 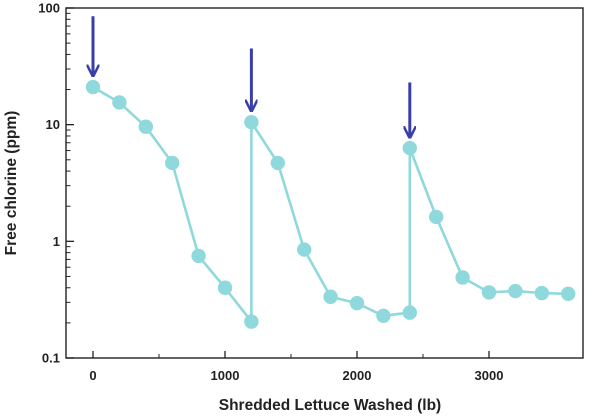 I want to click on y-tick-label: 10, so click(x=53, y=124).